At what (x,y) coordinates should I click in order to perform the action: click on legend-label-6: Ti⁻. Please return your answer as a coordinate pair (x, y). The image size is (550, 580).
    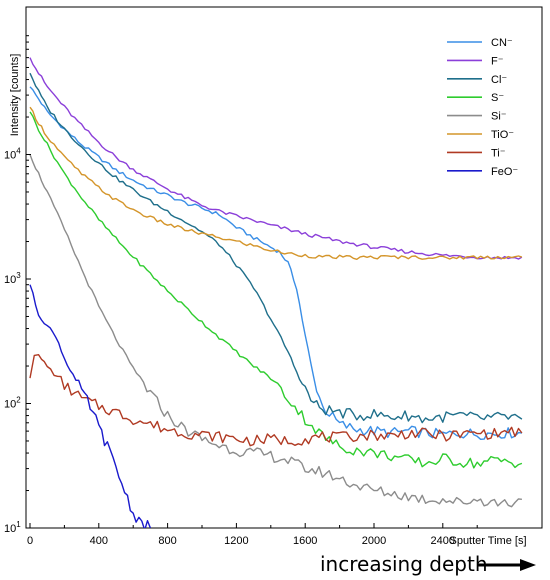
    Looking at the image, I should click on (498, 153).